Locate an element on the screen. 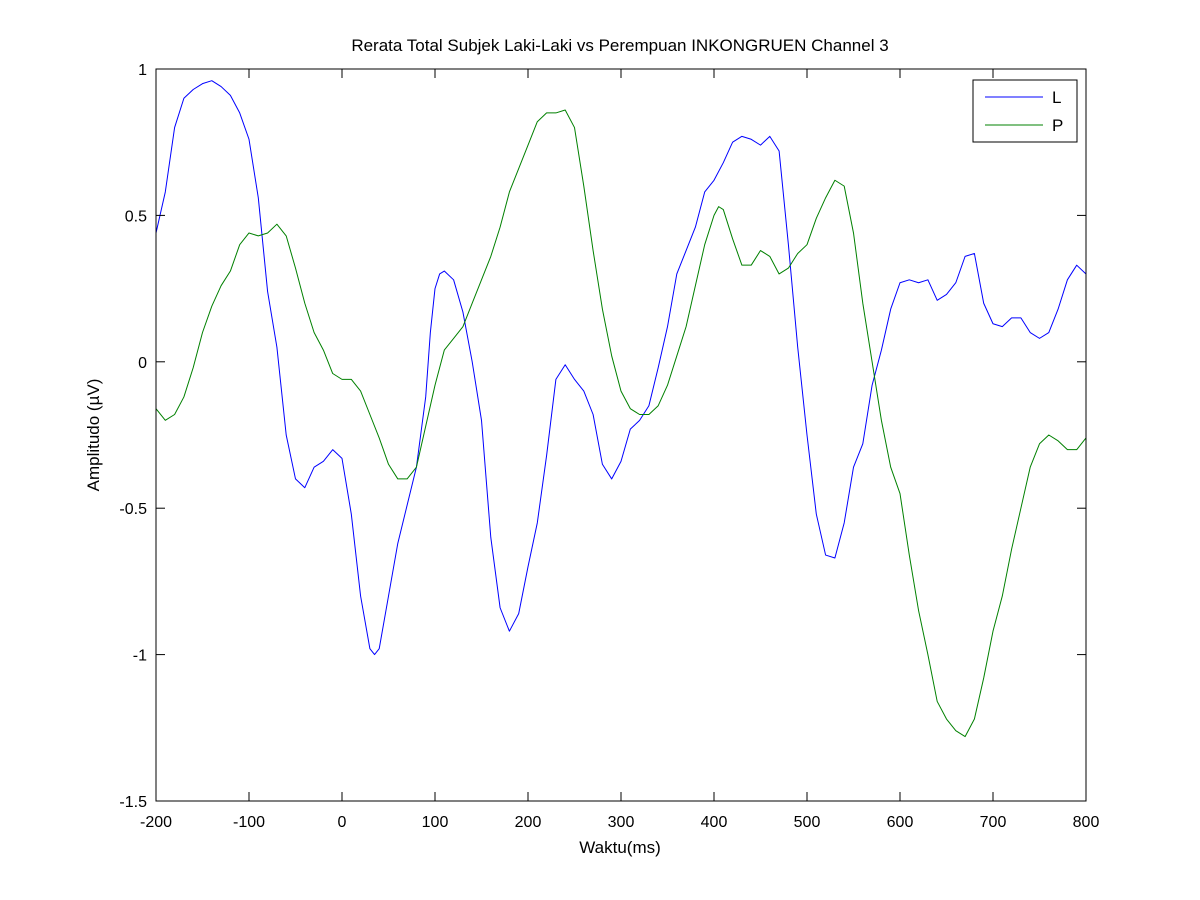 Image resolution: width=1200 pixels, height=900 pixels. x-tick-label: 300 is located at coordinates (621, 822).